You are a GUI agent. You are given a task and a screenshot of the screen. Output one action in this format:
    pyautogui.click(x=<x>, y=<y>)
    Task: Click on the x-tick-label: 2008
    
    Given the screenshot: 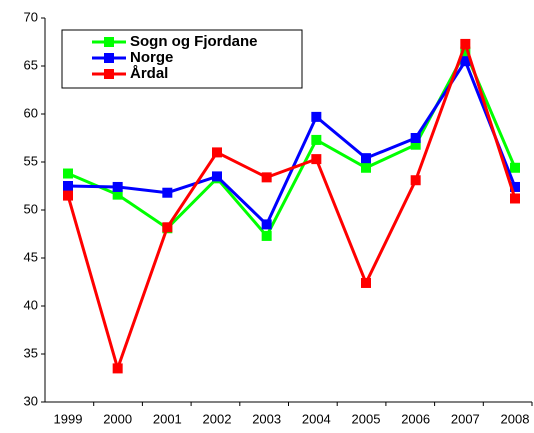 What is the action you would take?
    pyautogui.click(x=515, y=418)
    